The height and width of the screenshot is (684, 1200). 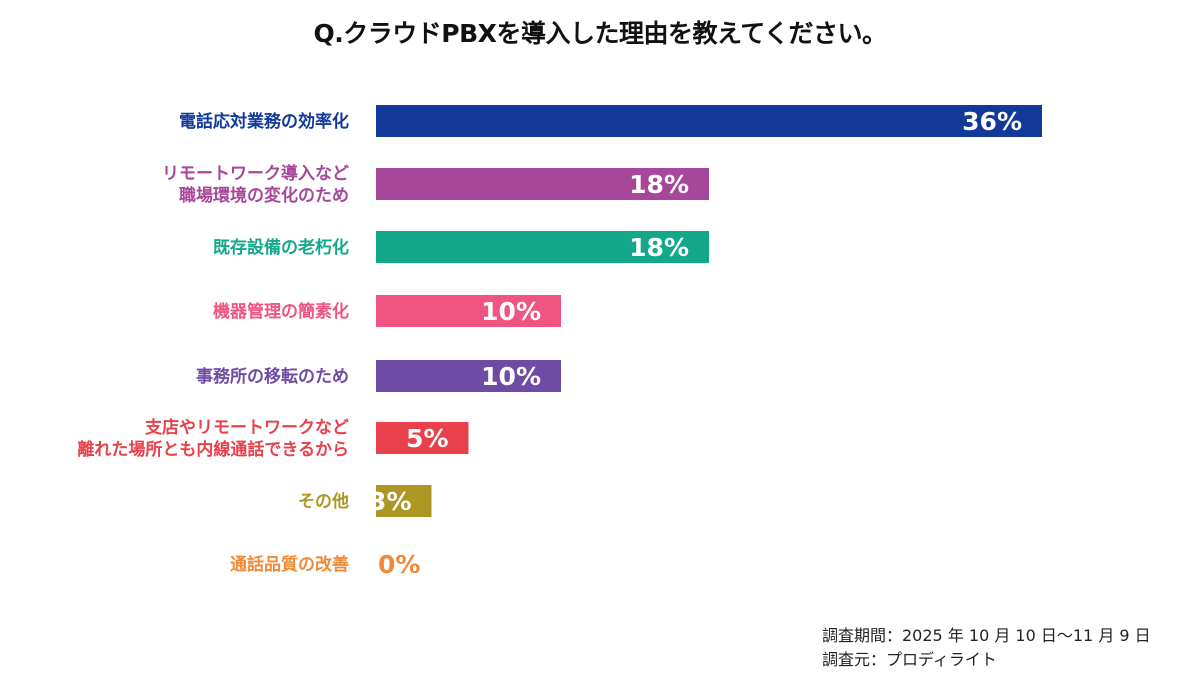 What do you see at coordinates (272, 376) in the screenshot?
I see `category-label: 事務所の移転のため` at bounding box center [272, 376].